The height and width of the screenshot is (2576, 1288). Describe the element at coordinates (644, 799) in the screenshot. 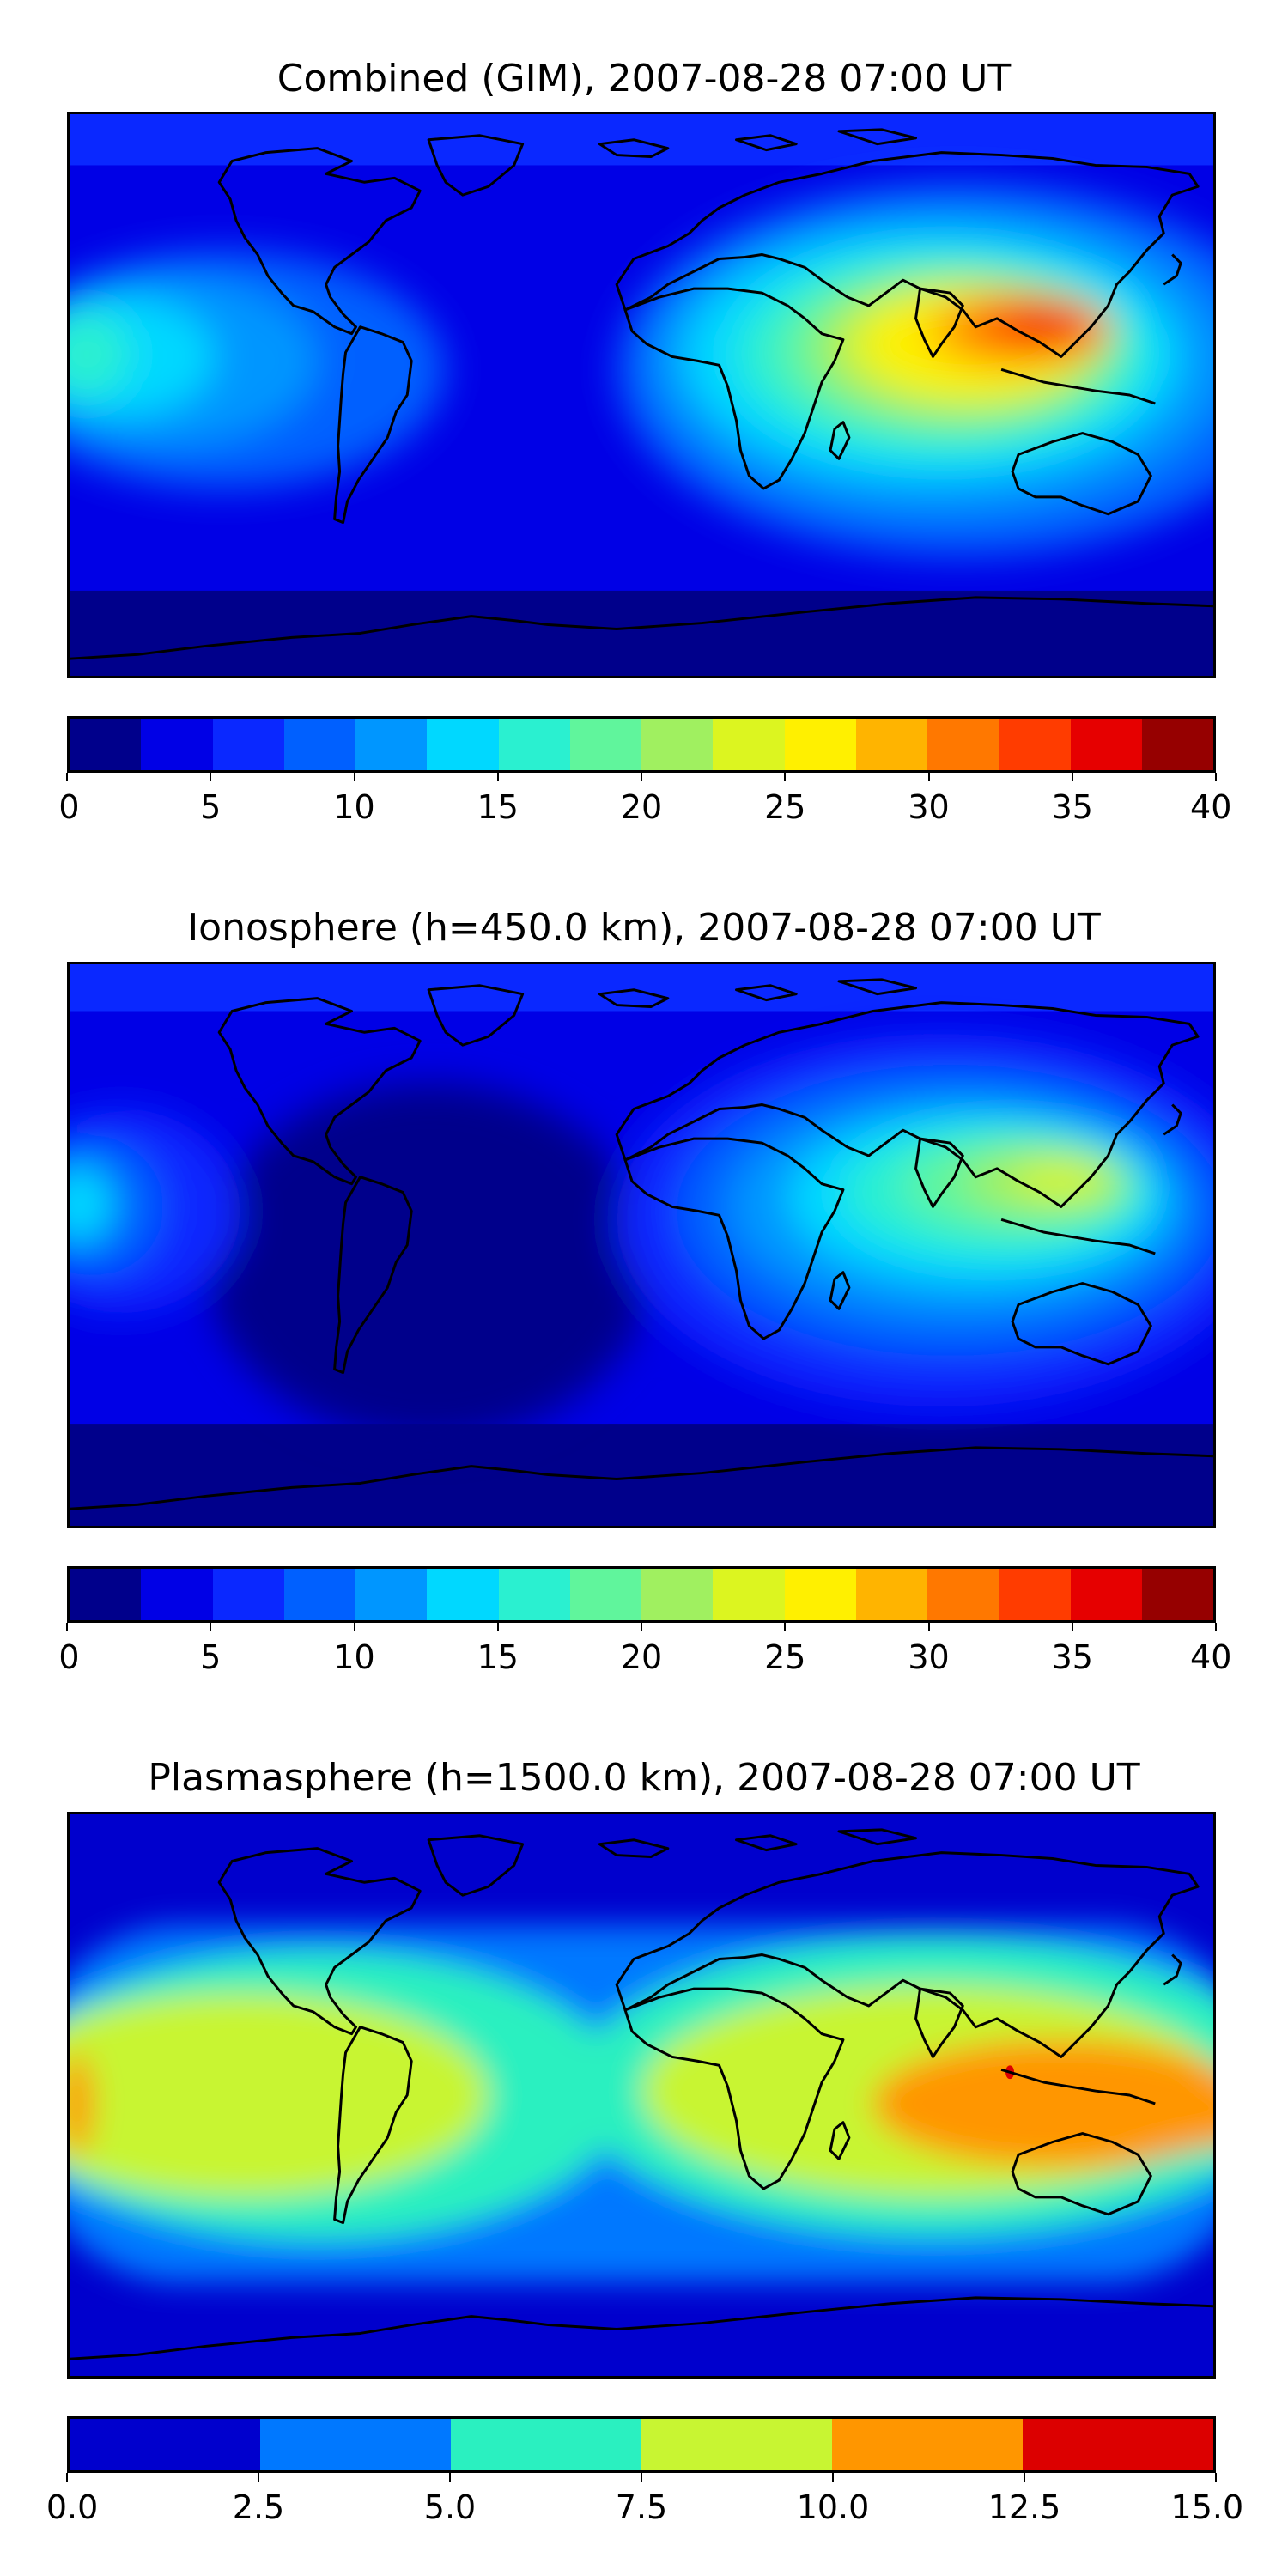

I see `colorbar-ticks-combined: 0 5 10 15 20 25 30 35 40` at that location.